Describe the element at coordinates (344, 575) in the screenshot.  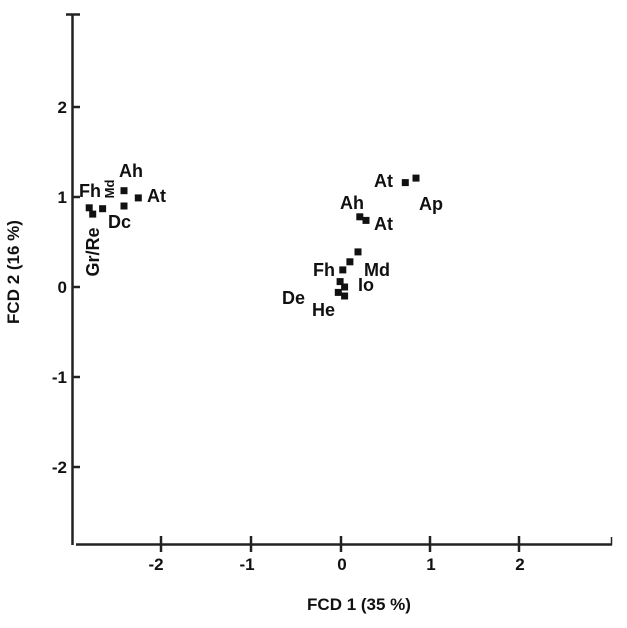
I see `x-axis: -2 -1 0 1 2 FCD 1 (35 %)` at that location.